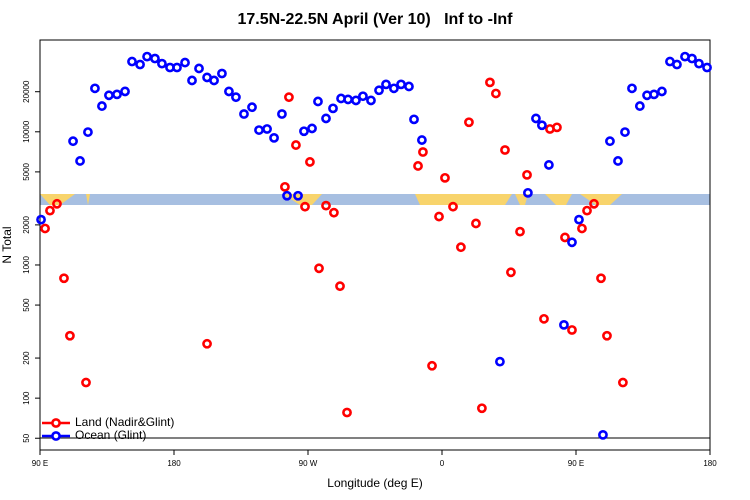  Describe the element at coordinates (26, 131) in the screenshot. I see `y-tick-label: 10000` at that location.